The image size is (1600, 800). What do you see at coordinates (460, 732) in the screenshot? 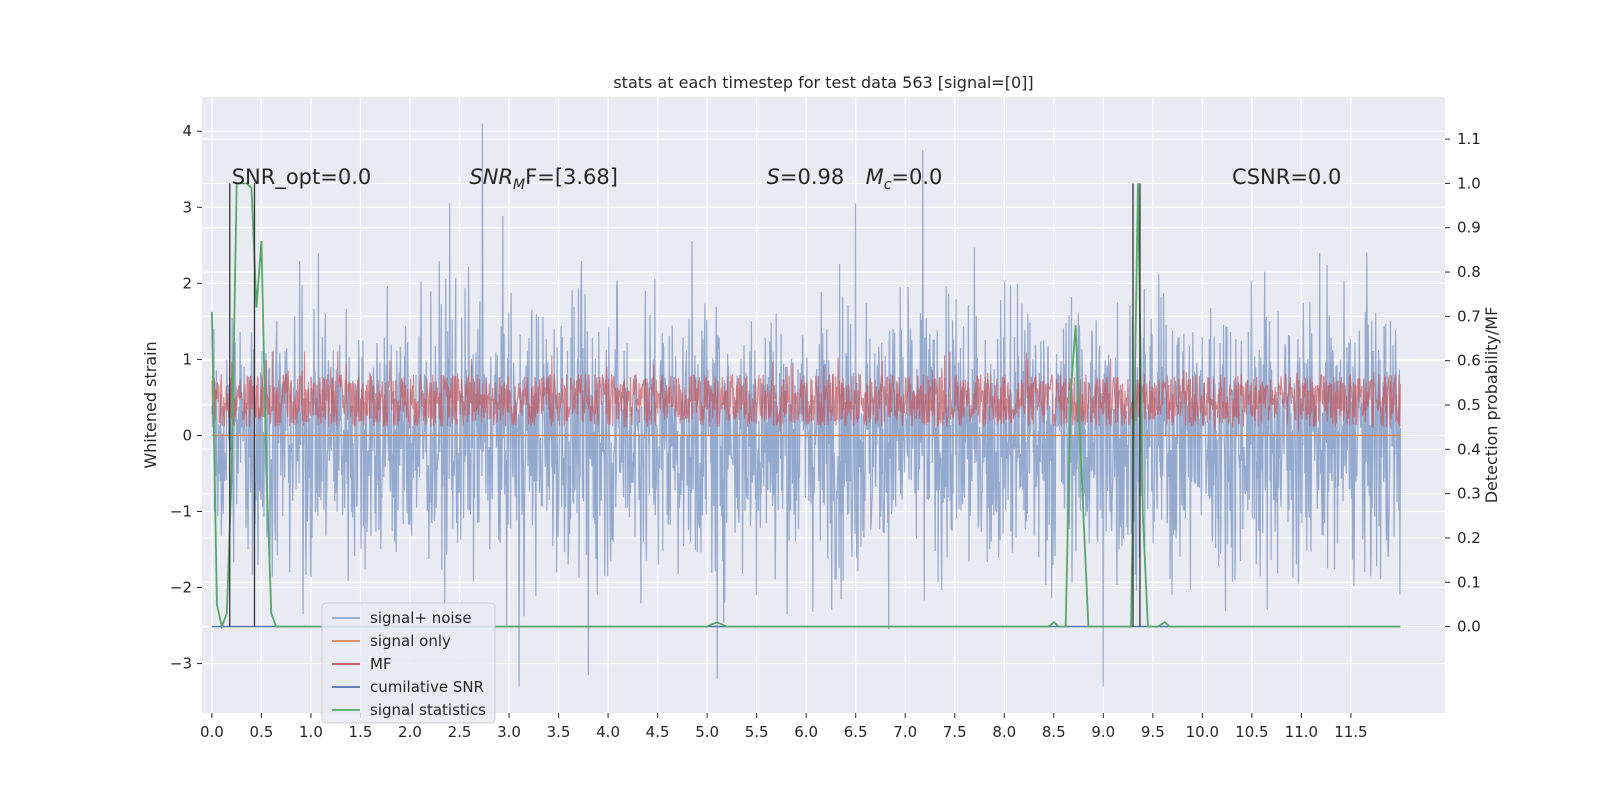
I see `x-tick-label: 2.5` at bounding box center [460, 732].